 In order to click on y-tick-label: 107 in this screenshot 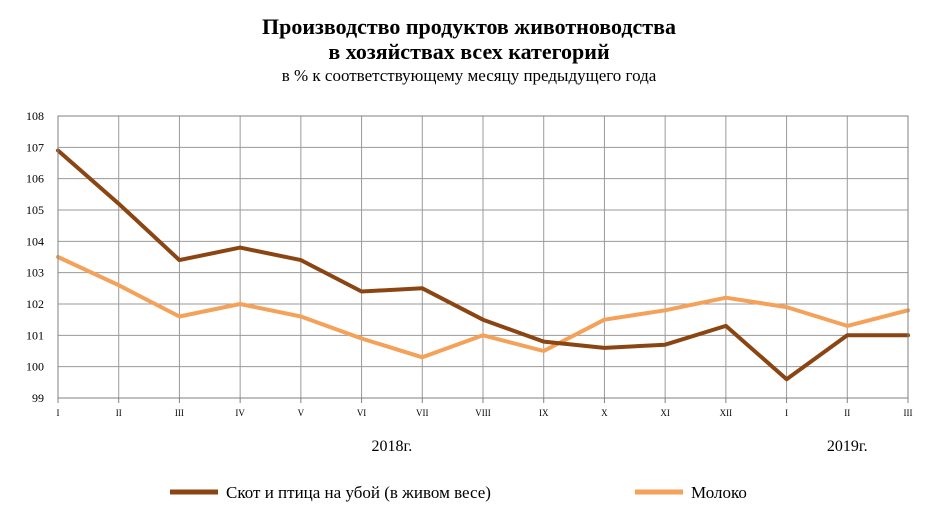, I will do `click(35, 147)`.